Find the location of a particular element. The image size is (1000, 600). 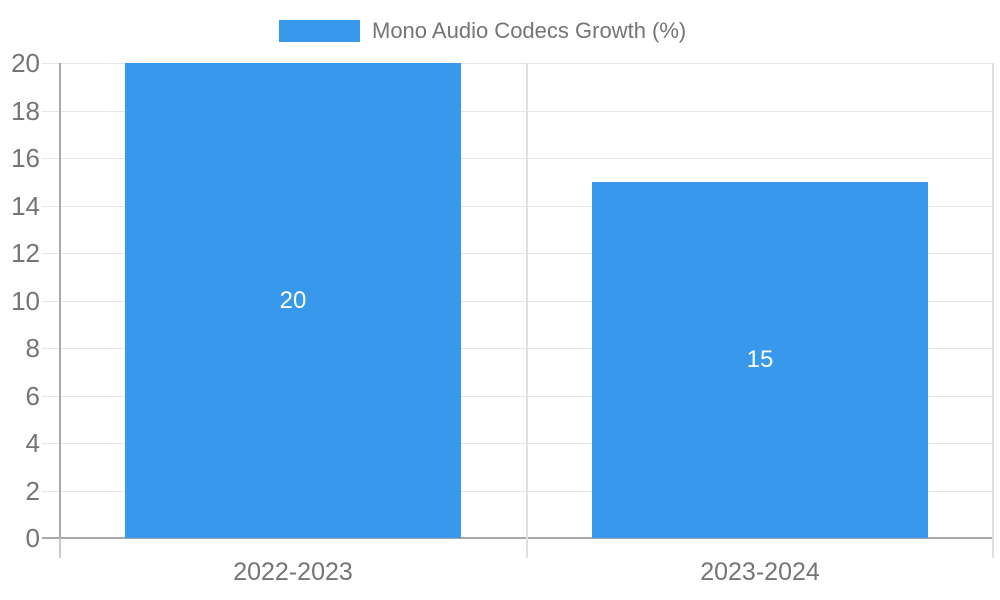

legend-label: Mono Audio Codecs Growth (%) is located at coordinates (529, 30).